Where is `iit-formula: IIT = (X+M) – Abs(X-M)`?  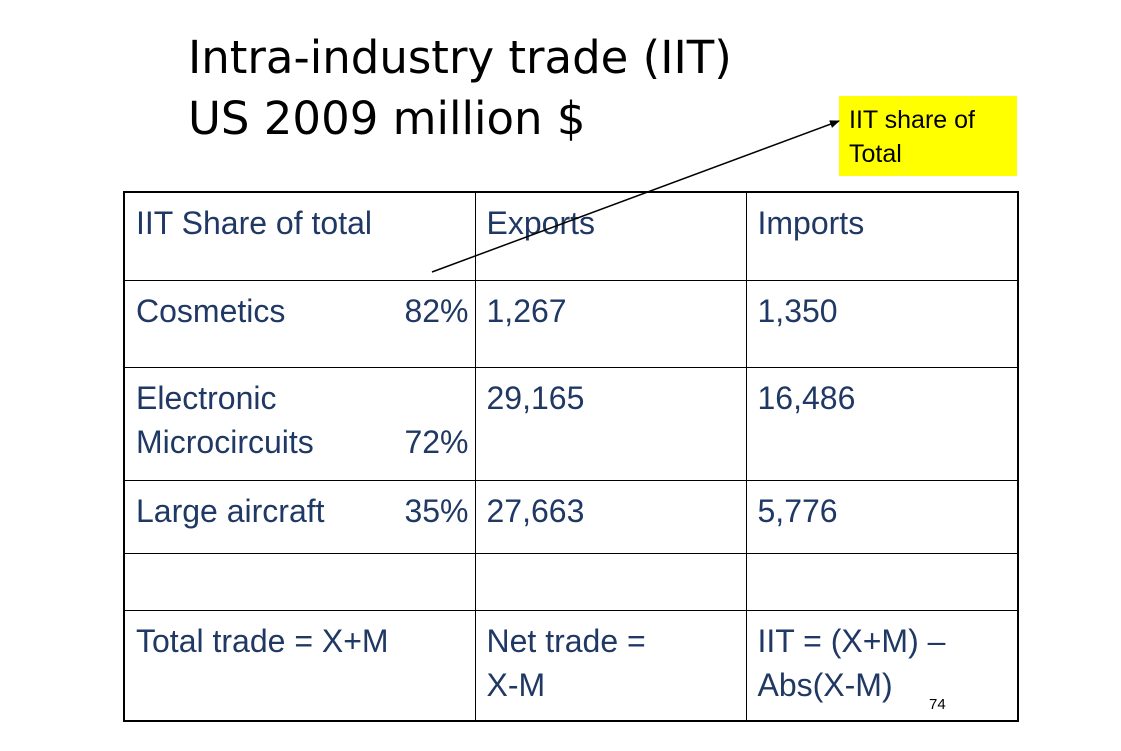 iit-formula: IIT = (X+M) – Abs(X-M) is located at coordinates (882, 665).